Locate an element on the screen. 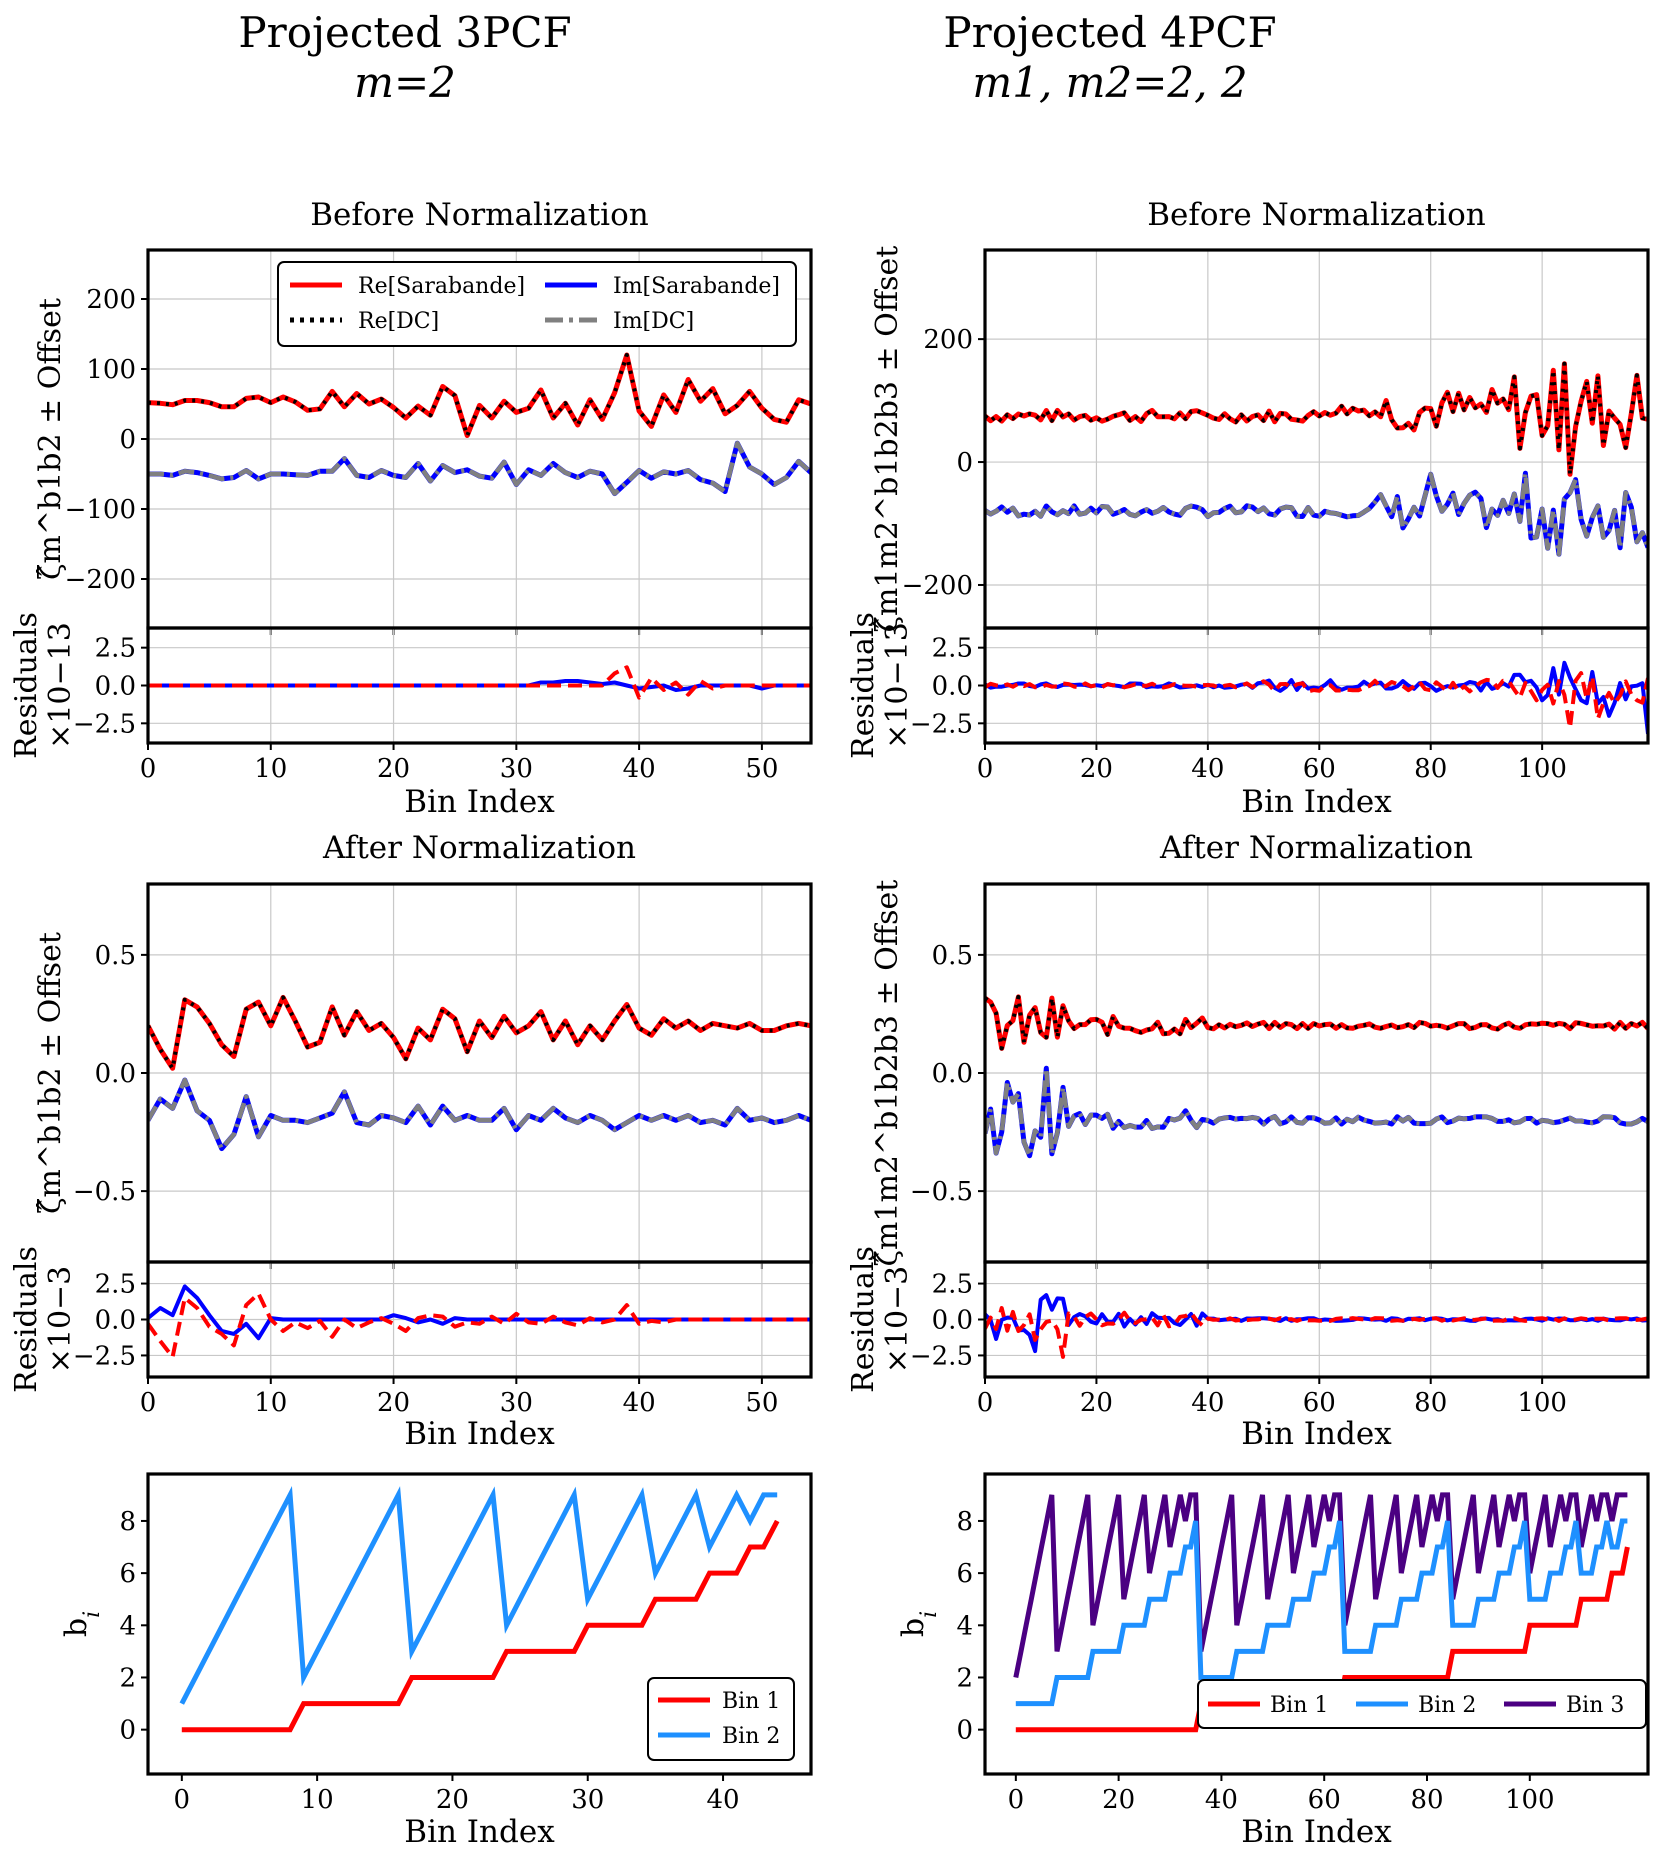 The image size is (1660, 1861). legend-box is located at coordinates (537, 304).